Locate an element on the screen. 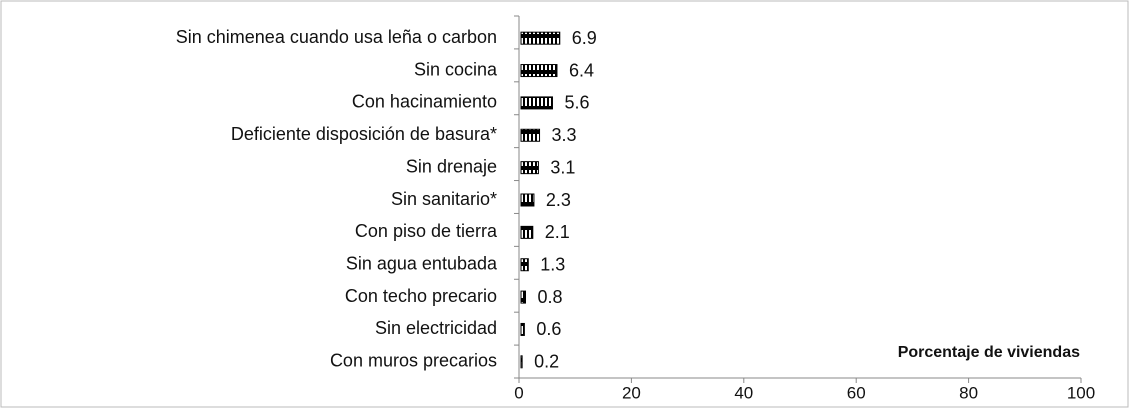 The height and width of the screenshot is (409, 1130). x-tick-label: 60 is located at coordinates (856, 392).